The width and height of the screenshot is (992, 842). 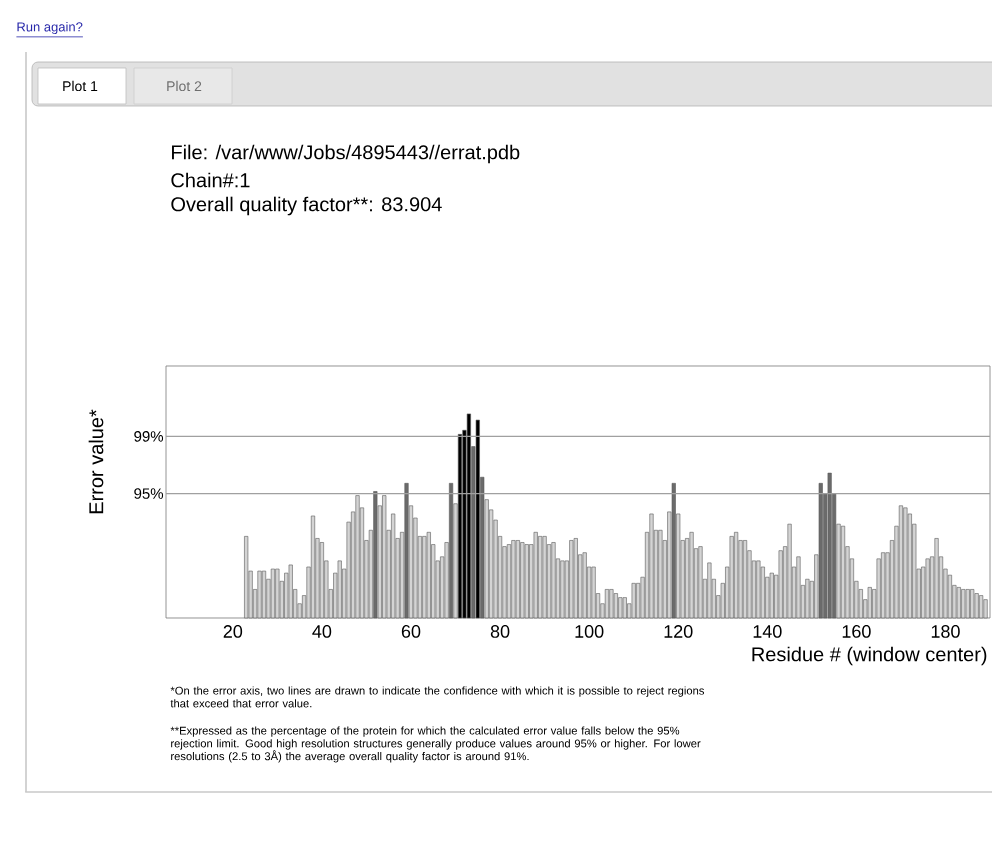 I want to click on x-tick-label: 80, so click(x=500, y=631).